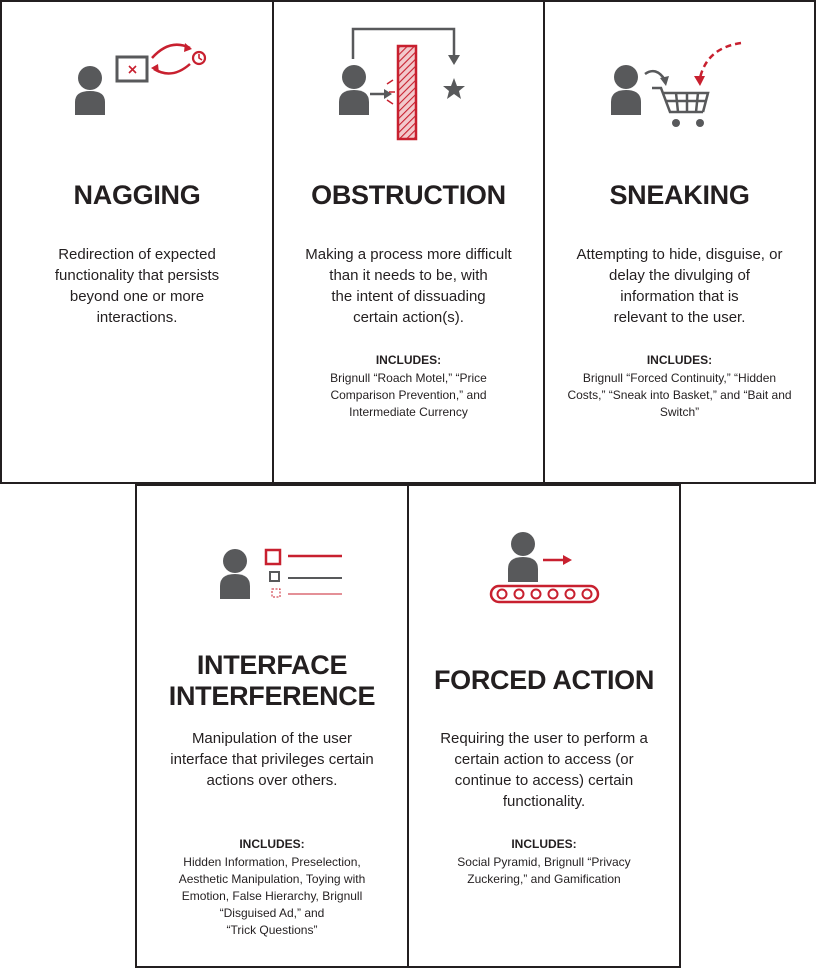 The image size is (816, 968). What do you see at coordinates (137, 195) in the screenshot?
I see `card-title: NAGGING` at bounding box center [137, 195].